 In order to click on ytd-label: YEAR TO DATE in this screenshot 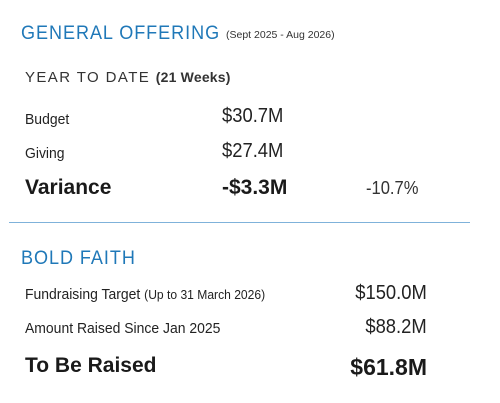, I will do `click(88, 77)`.